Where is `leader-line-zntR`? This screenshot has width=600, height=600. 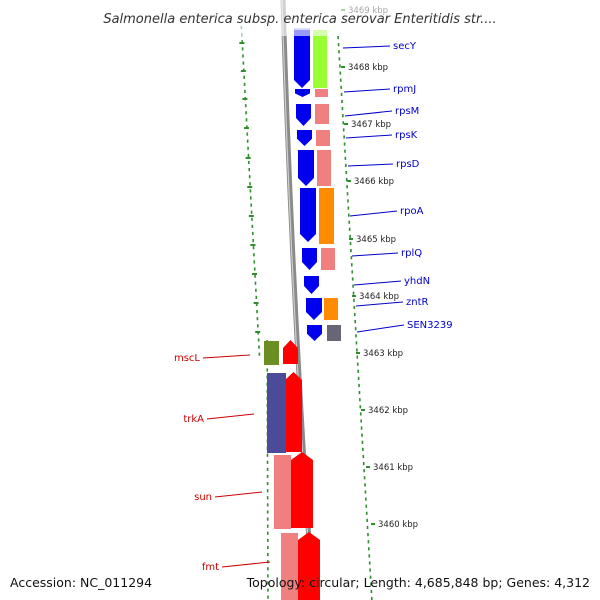
leader-line-zntR is located at coordinates (379, 304).